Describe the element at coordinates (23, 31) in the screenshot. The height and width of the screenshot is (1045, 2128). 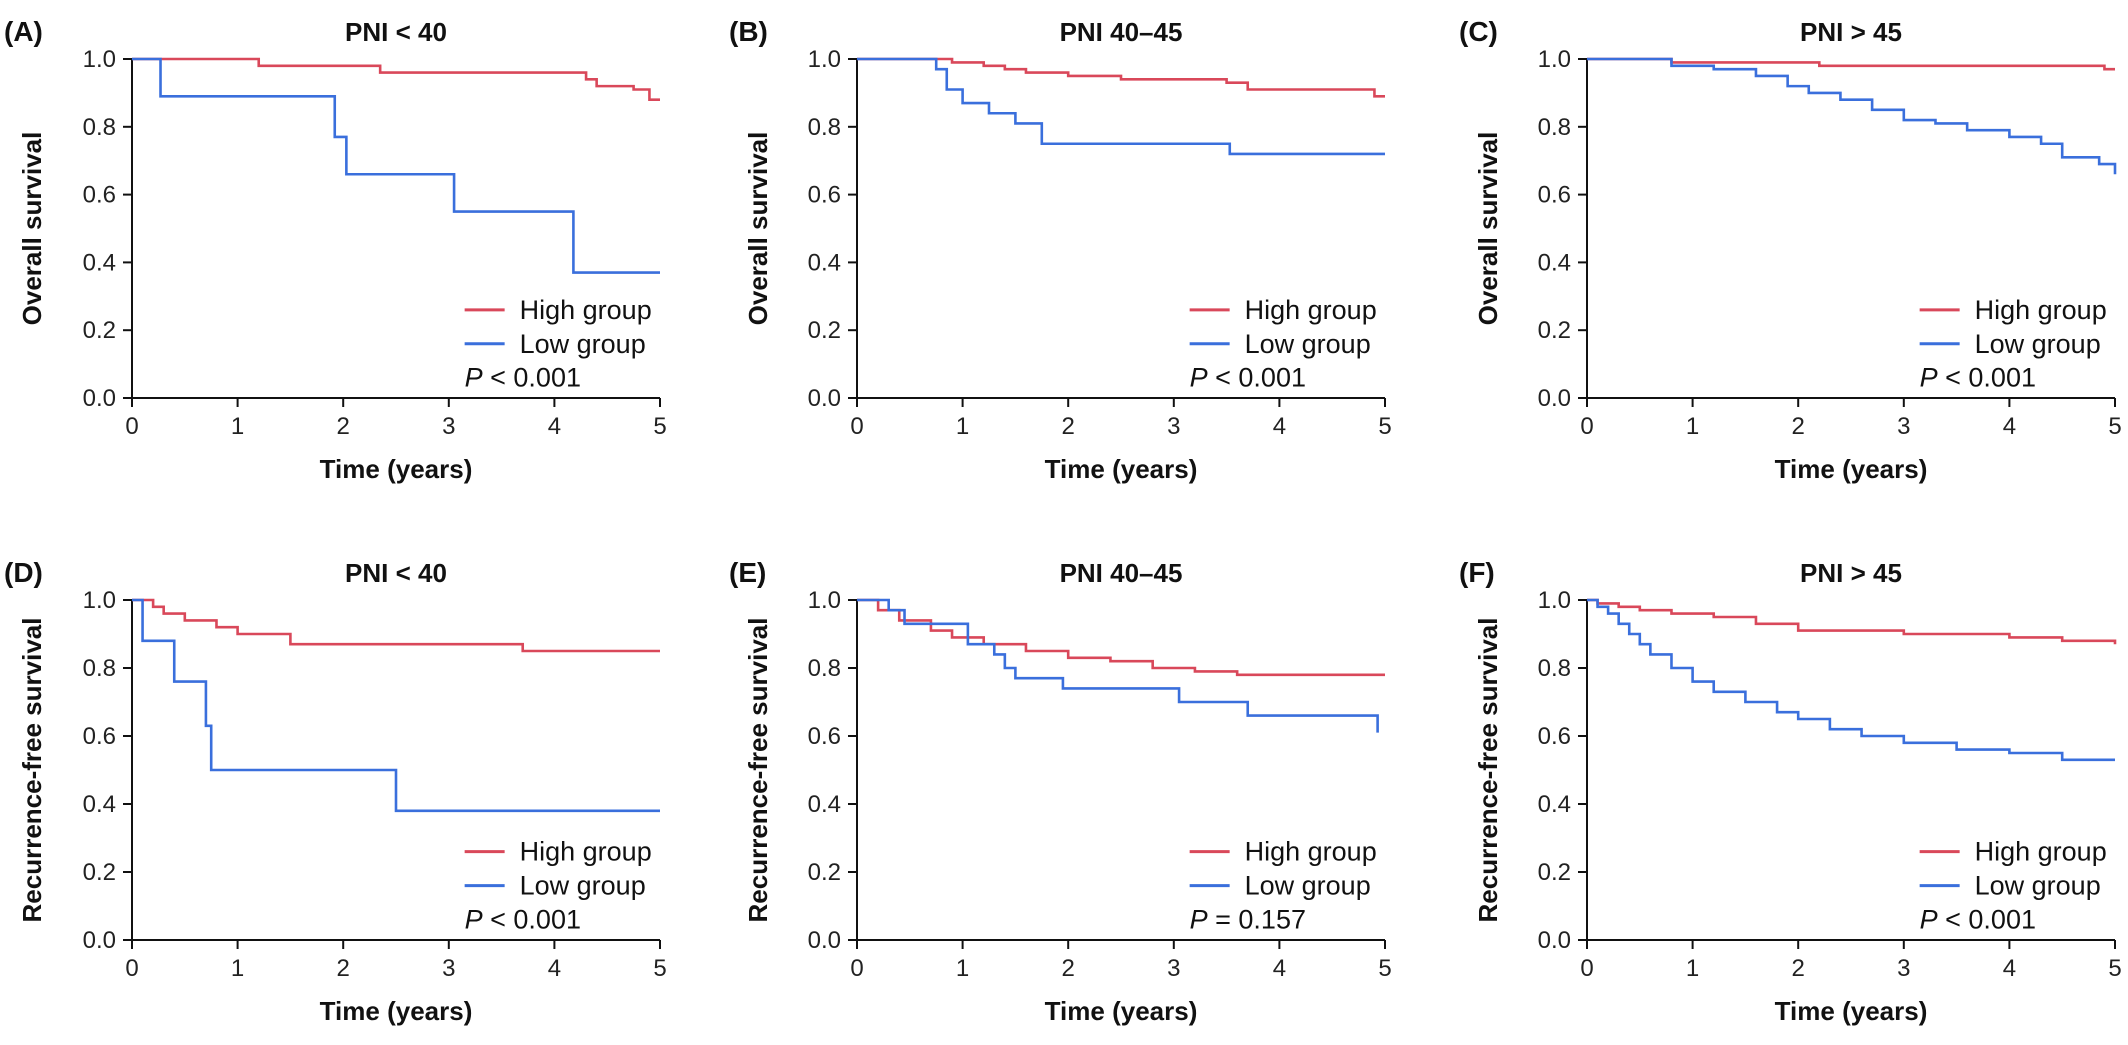
I see `panel-letter: (A)` at that location.